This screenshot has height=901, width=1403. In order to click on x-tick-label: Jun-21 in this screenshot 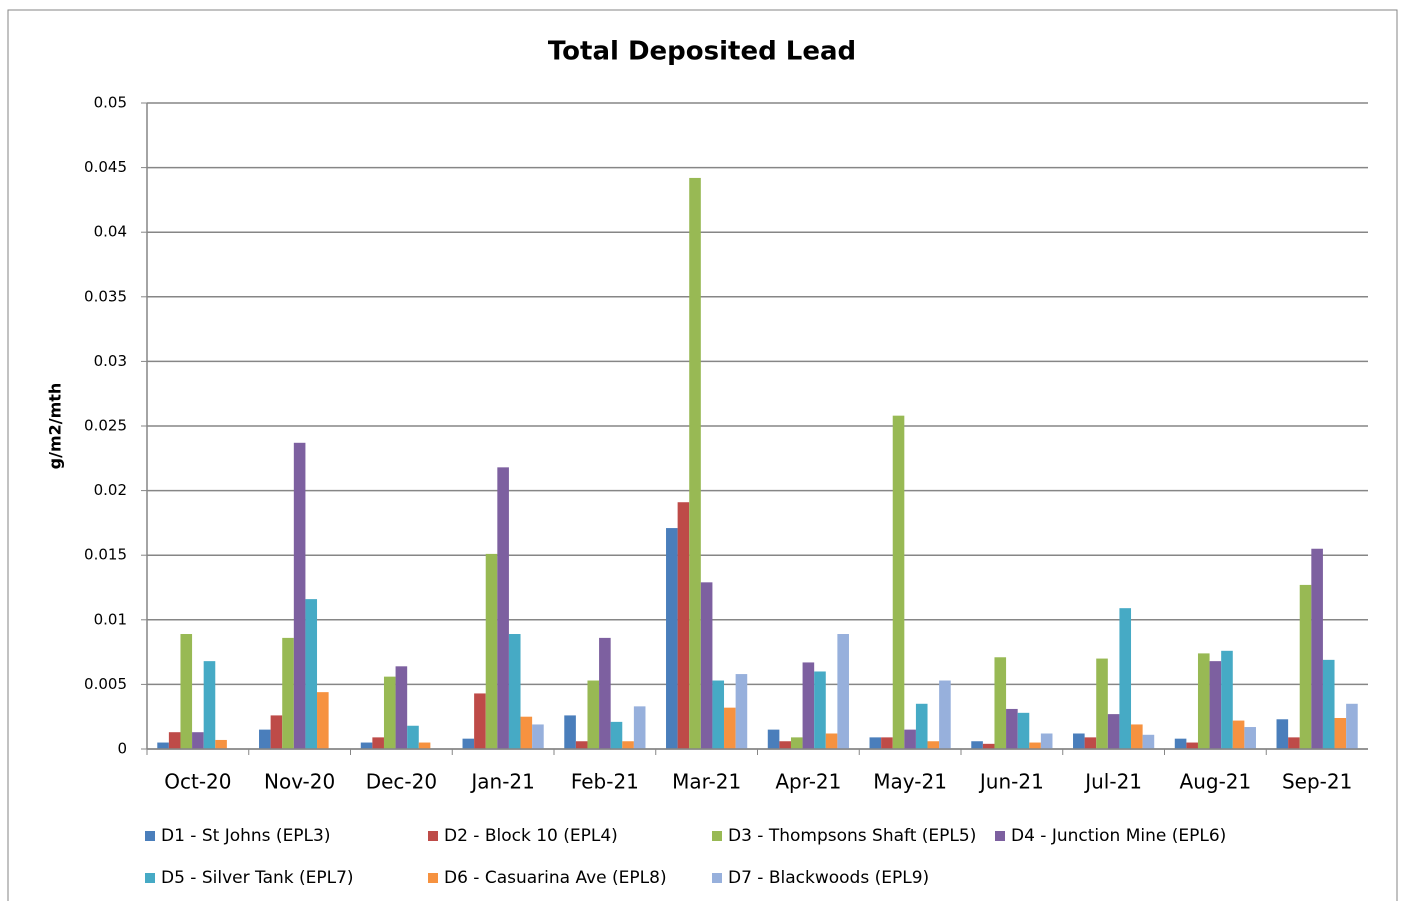, I will do `click(1011, 782)`.